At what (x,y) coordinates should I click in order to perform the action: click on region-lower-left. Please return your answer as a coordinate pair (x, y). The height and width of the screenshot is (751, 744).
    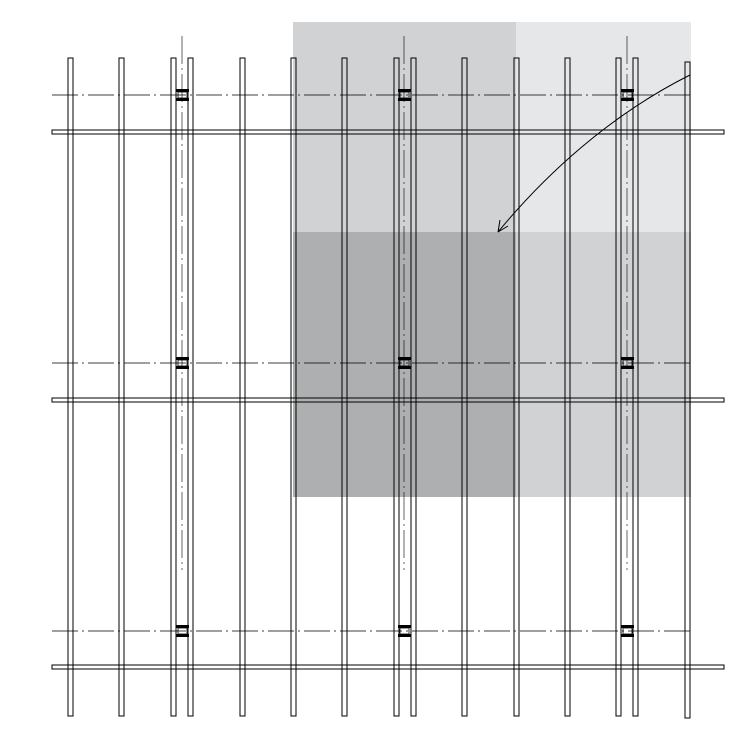
    Looking at the image, I should click on (404, 364).